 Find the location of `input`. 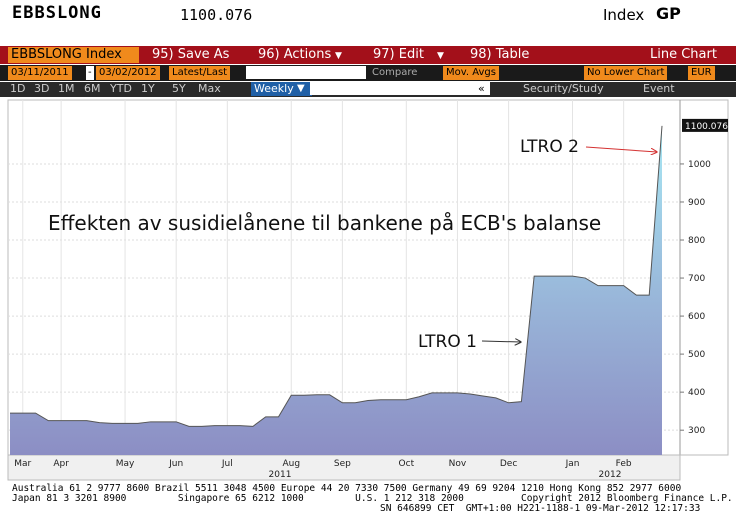

input is located at coordinates (306, 72).